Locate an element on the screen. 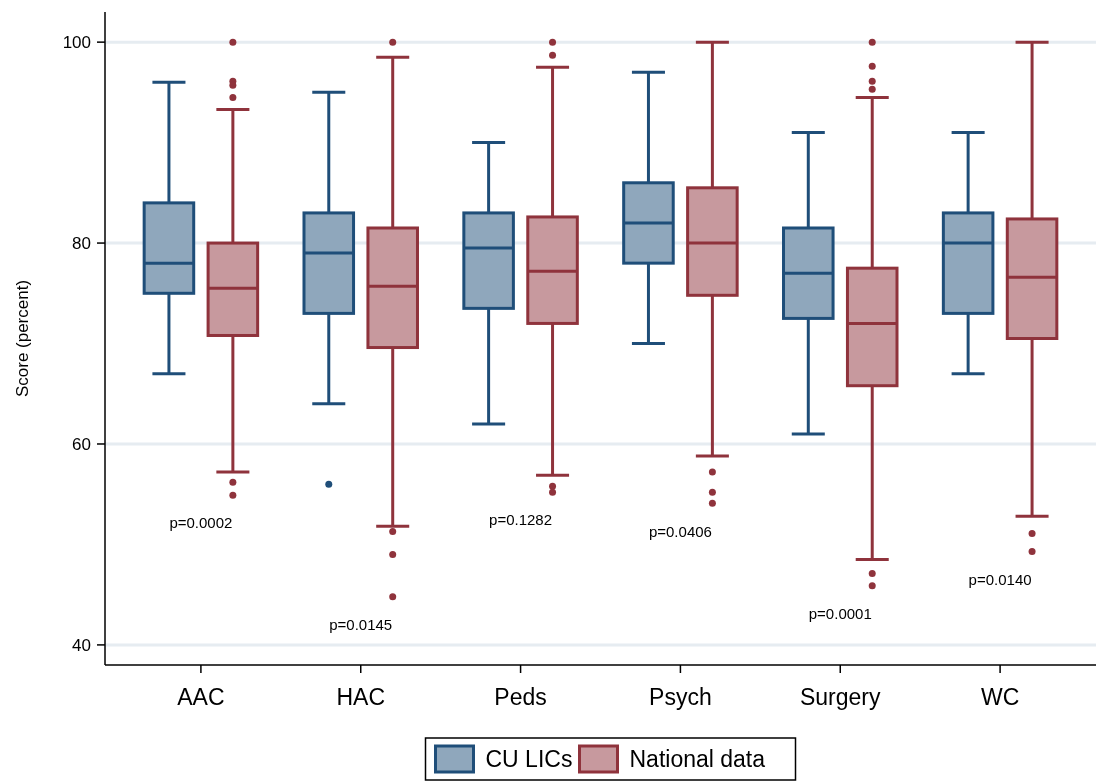  annotation: p=0.1282 is located at coordinates (521, 520).